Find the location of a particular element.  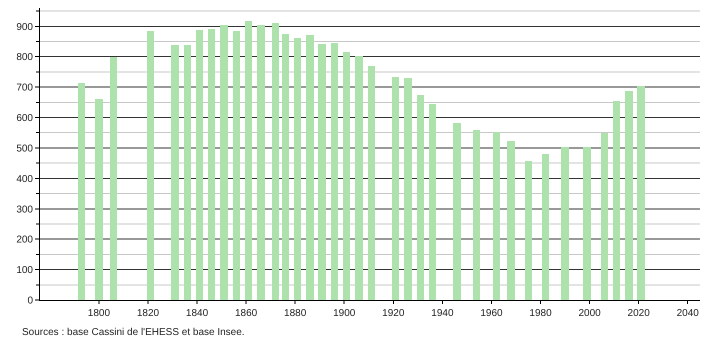

x-tick-label: 1960 is located at coordinates (492, 313).